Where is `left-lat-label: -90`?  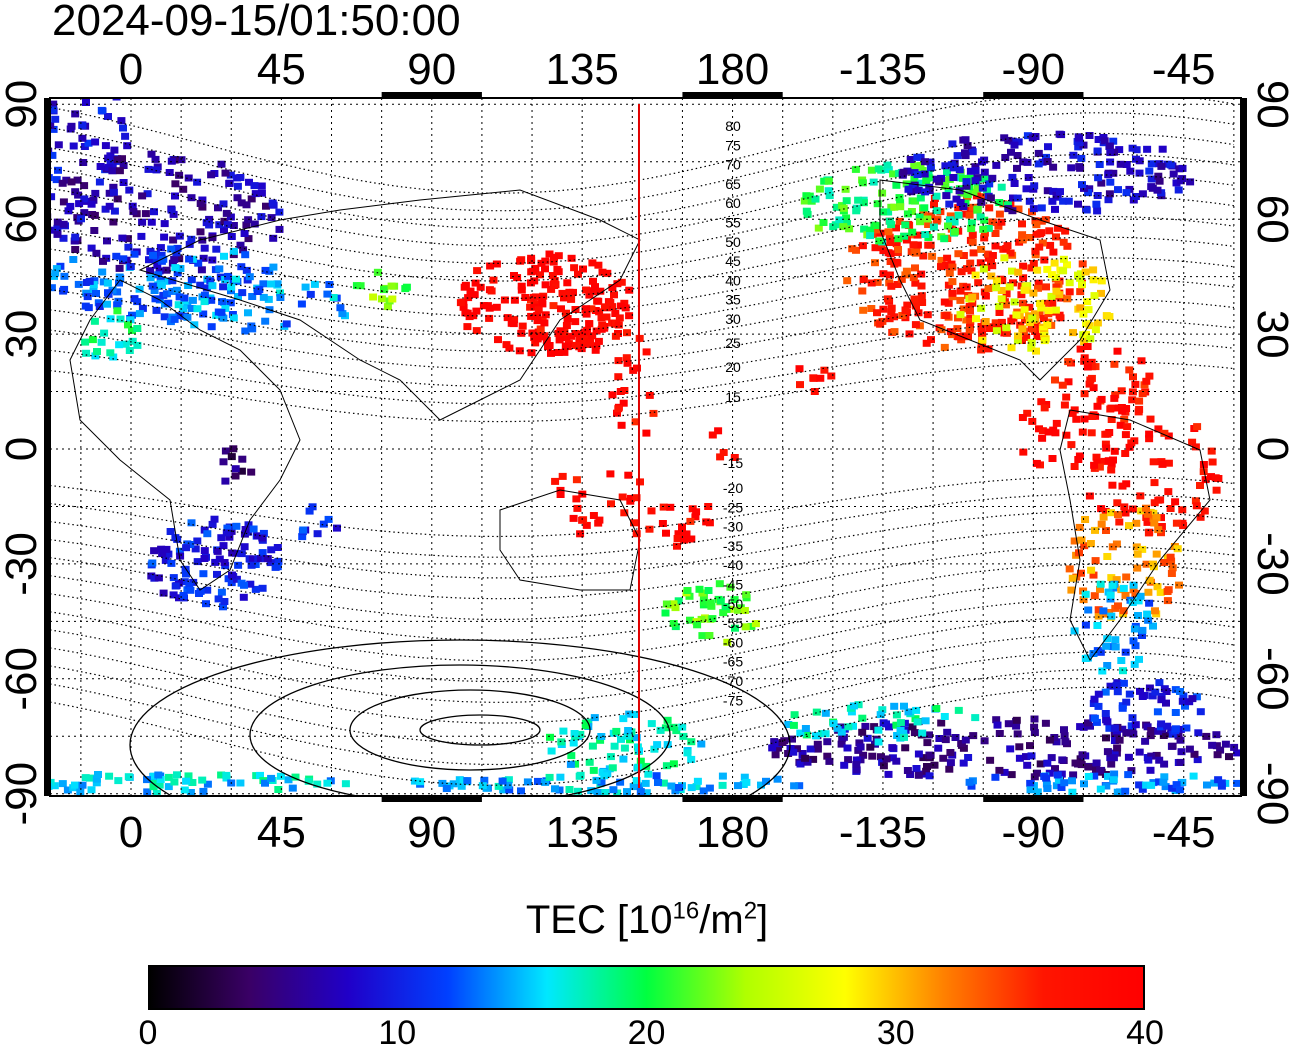
left-lat-label: -90 is located at coordinates (23, 794).